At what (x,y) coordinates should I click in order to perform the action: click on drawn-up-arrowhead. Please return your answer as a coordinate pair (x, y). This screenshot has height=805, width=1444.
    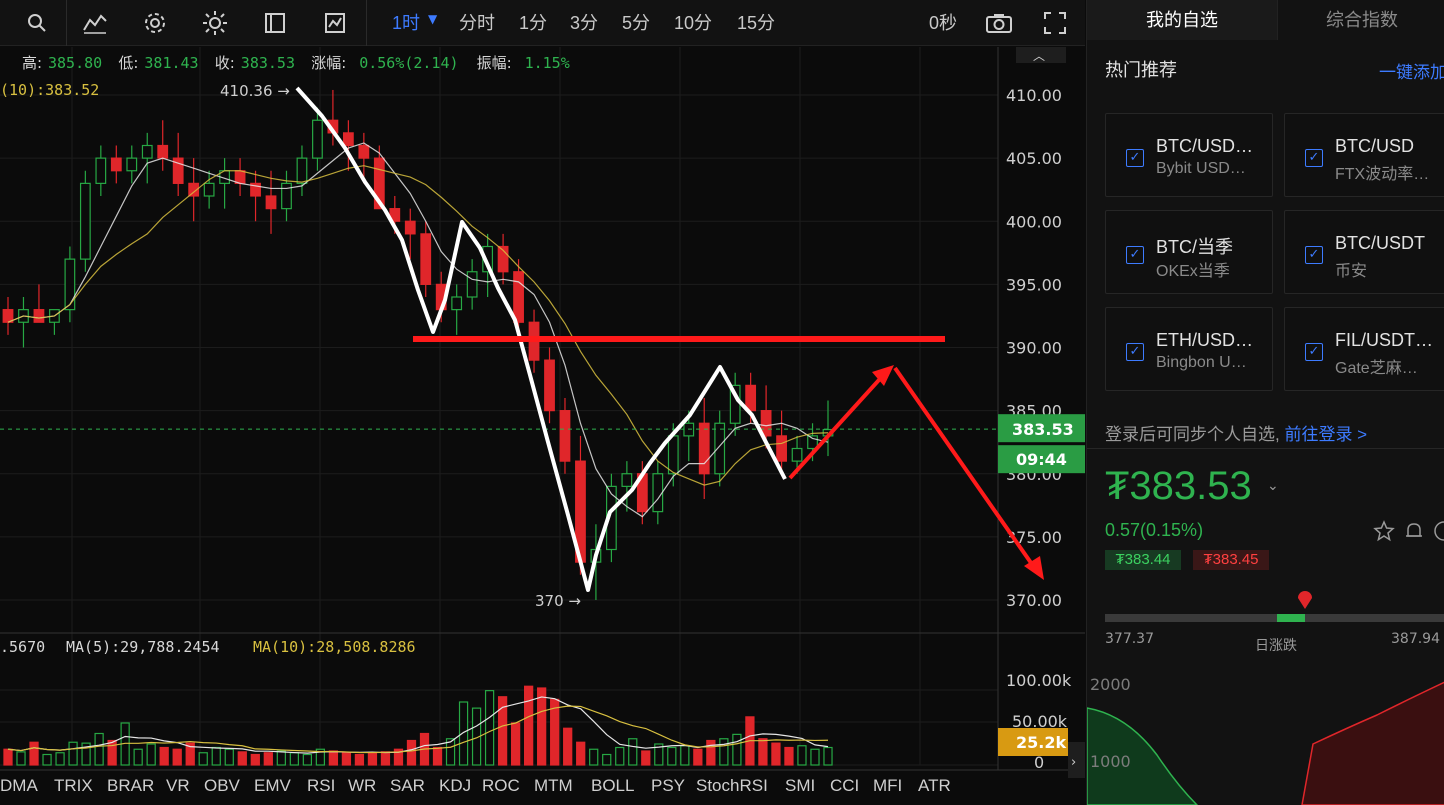
    Looking at the image, I should click on (883, 375).